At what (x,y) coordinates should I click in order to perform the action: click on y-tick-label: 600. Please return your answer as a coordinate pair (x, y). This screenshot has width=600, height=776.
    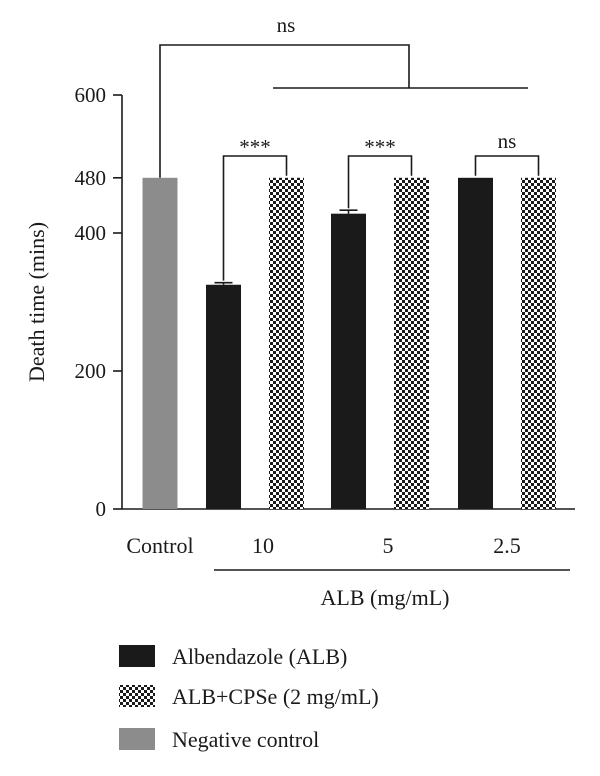
    Looking at the image, I should click on (91, 95).